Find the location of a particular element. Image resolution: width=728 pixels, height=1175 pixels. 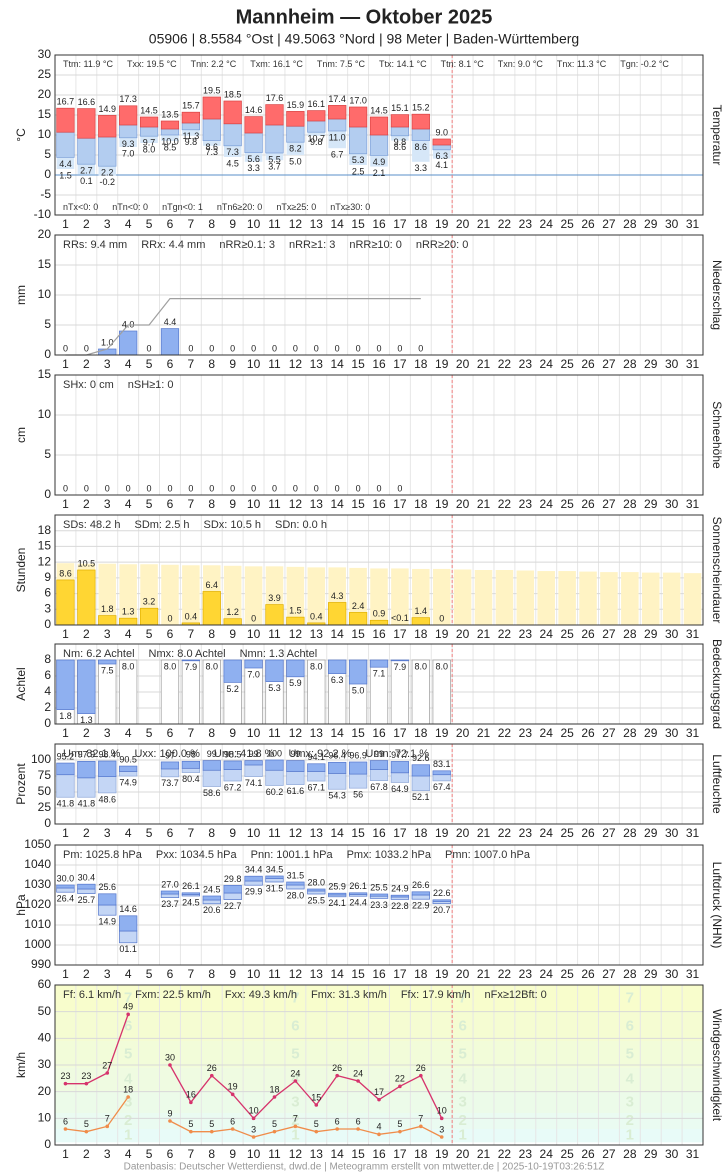

stat: Nmn: 1.3 Achtel is located at coordinates (279, 654).